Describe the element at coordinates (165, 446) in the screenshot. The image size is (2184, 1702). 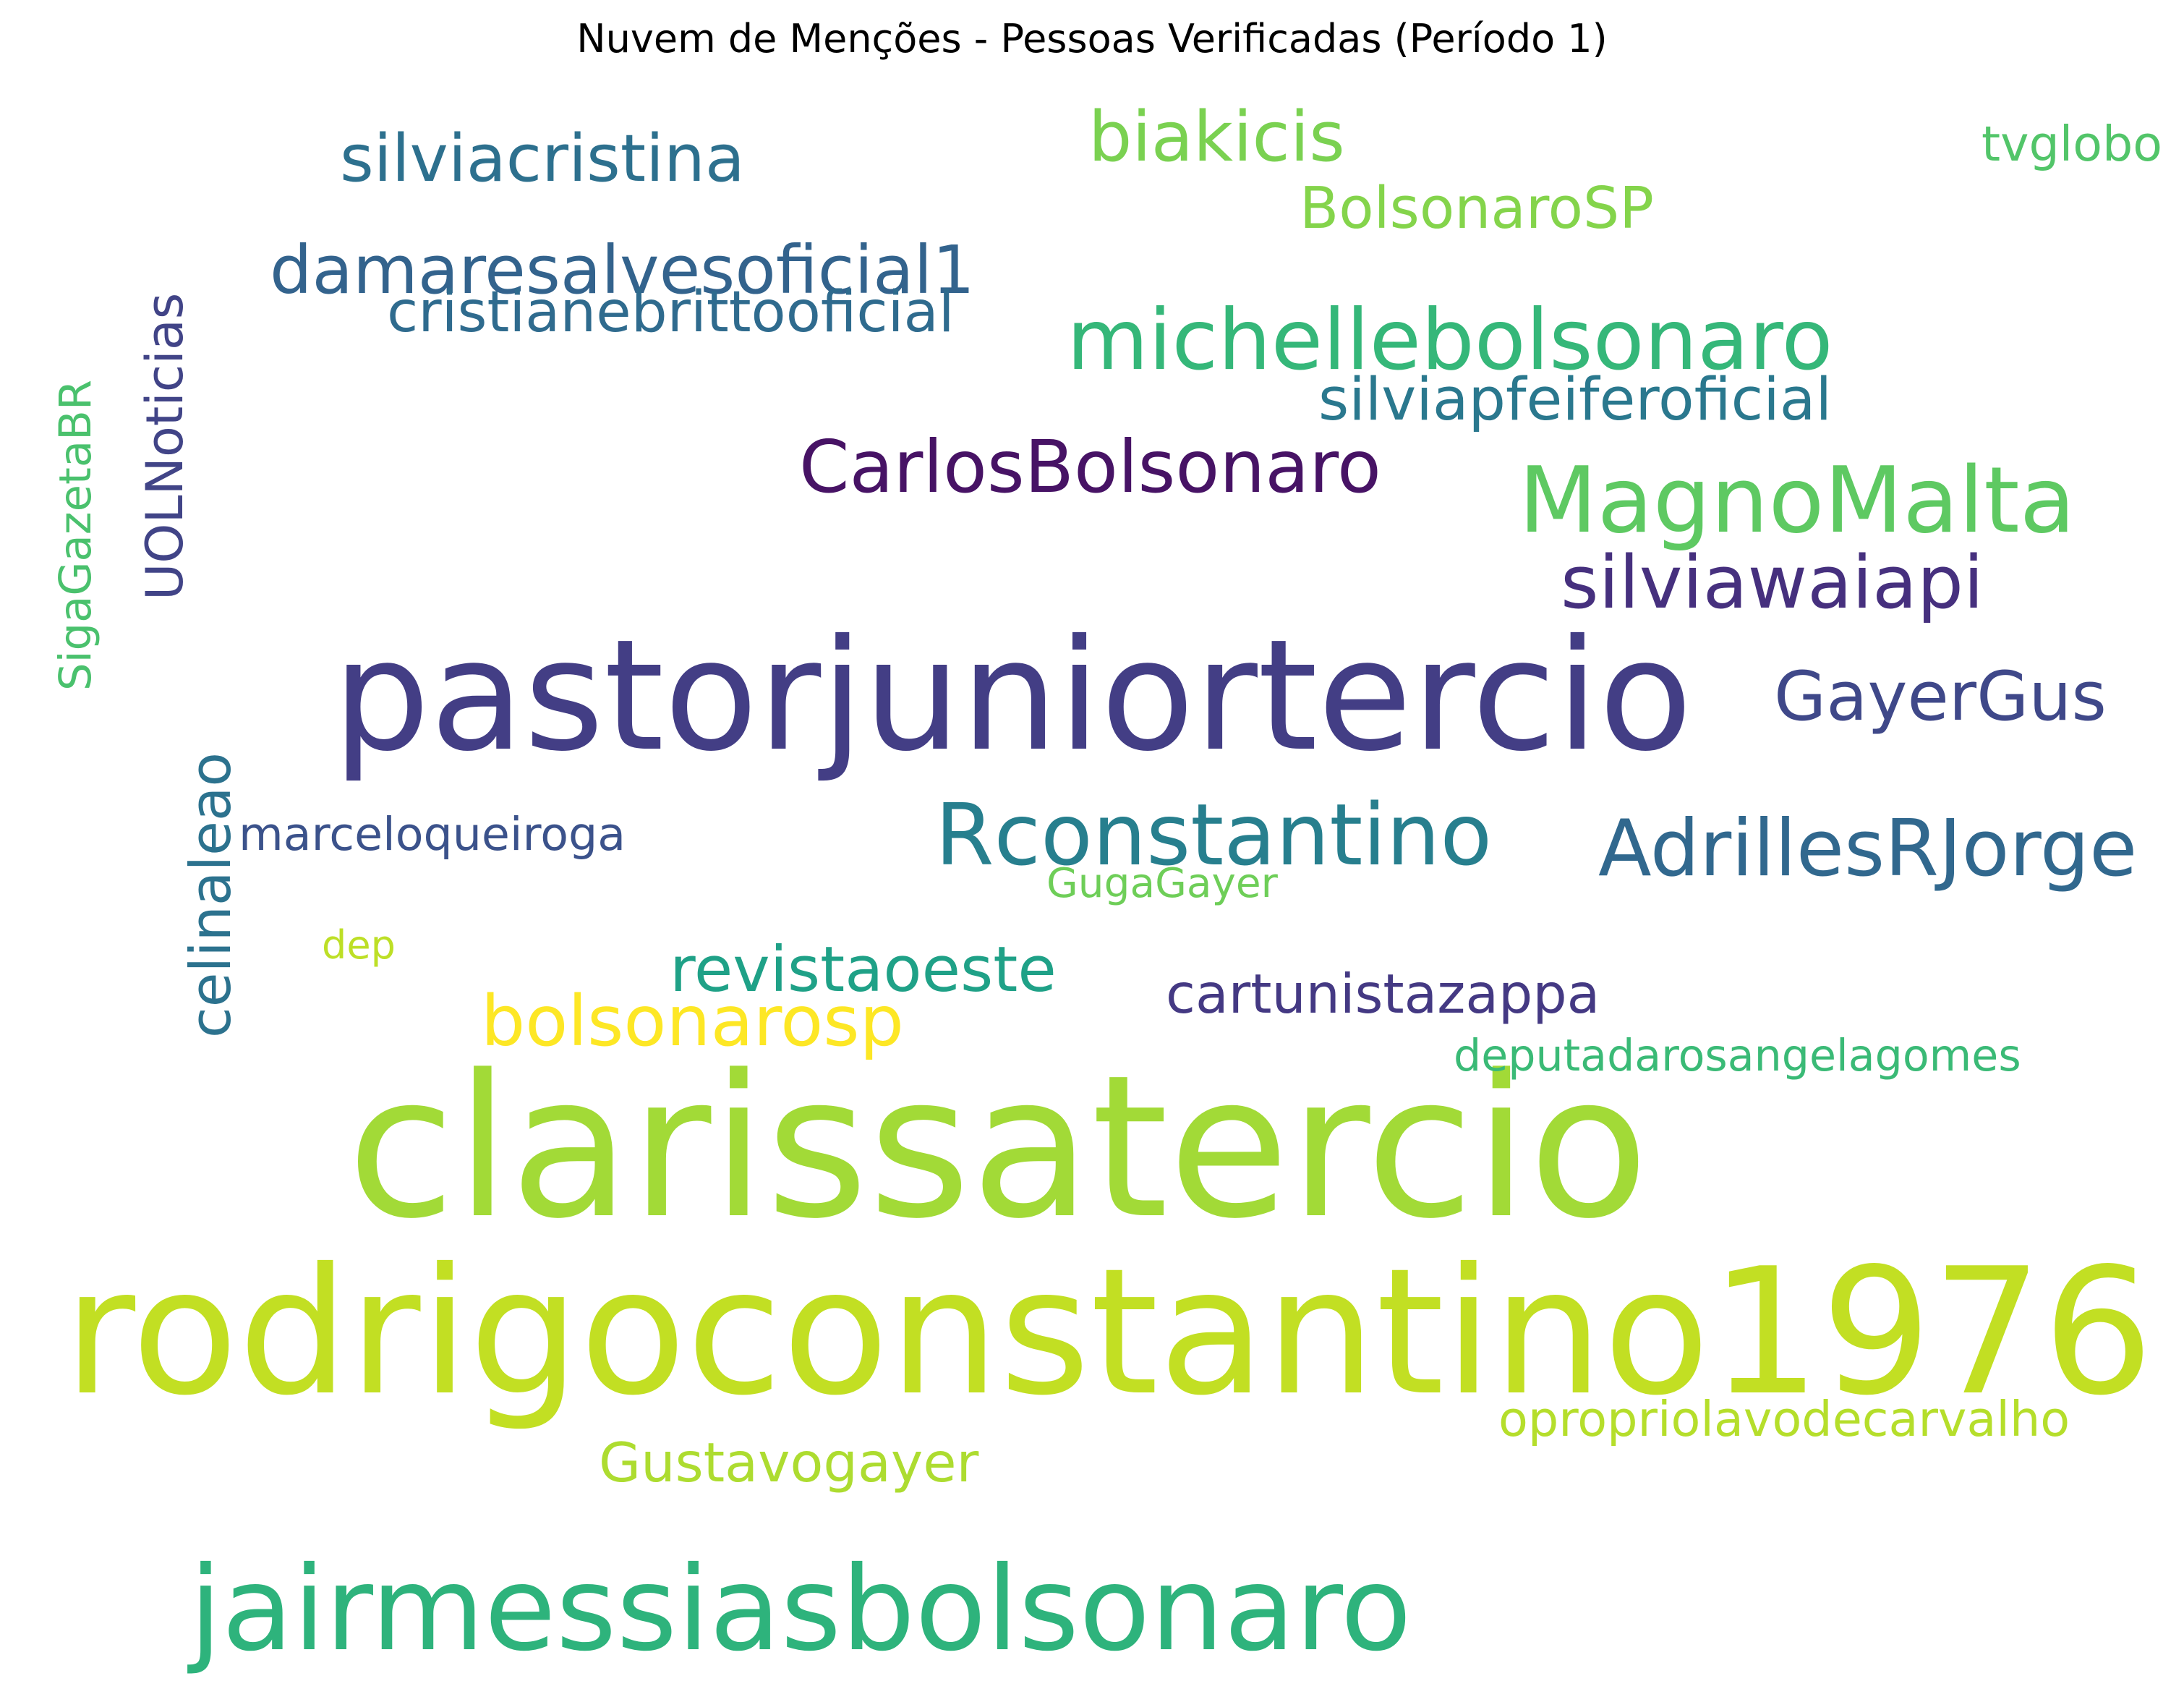
I see `word-uolnoticias: UOLNoticias` at that location.